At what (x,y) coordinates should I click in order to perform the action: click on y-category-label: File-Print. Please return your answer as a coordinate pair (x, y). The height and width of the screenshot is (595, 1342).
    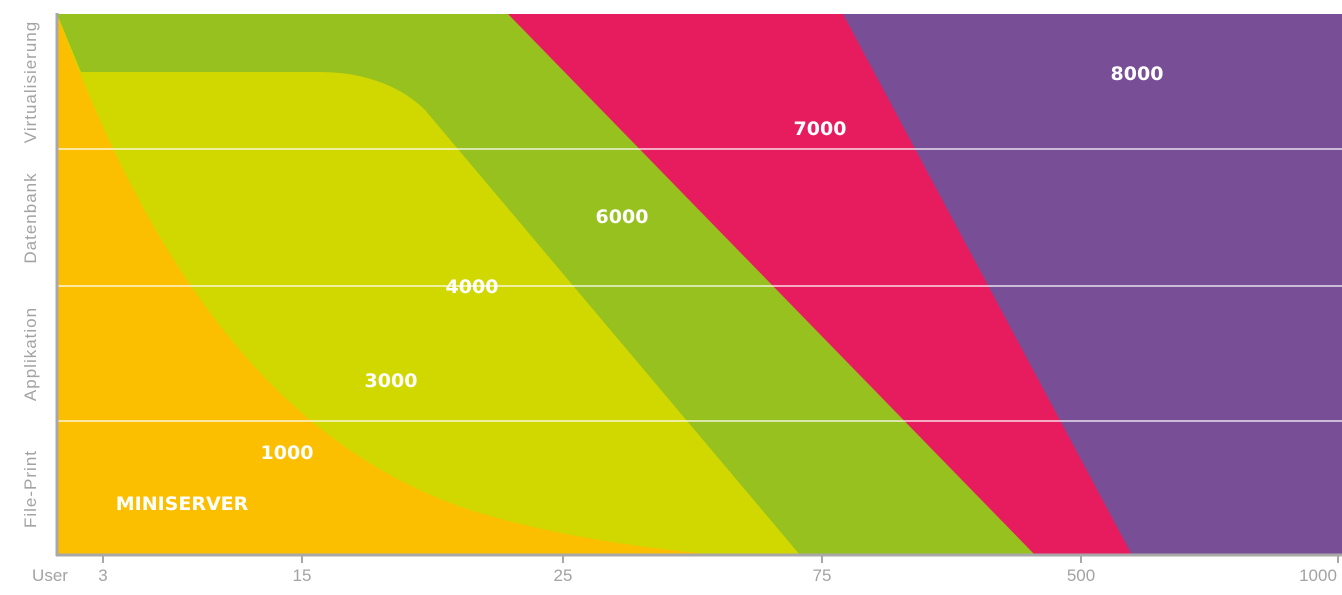
    Looking at the image, I should click on (30, 489).